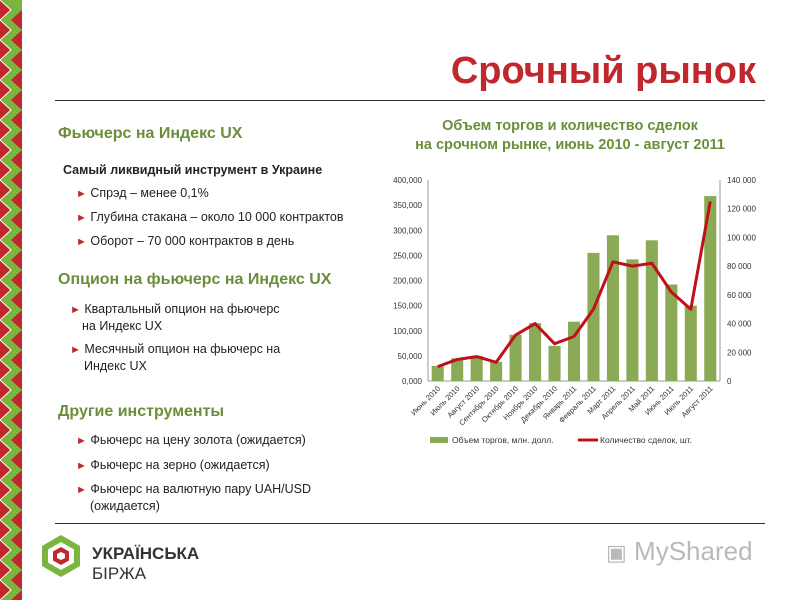 Image resolution: width=800 pixels, height=600 pixels. Describe the element at coordinates (407, 230) in the screenshot. I see `y-left-tick-label: 300,000` at that location.